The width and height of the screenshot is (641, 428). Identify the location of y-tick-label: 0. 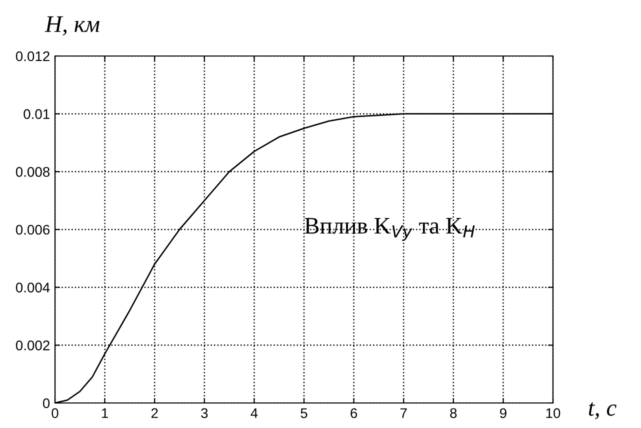
(46, 403).